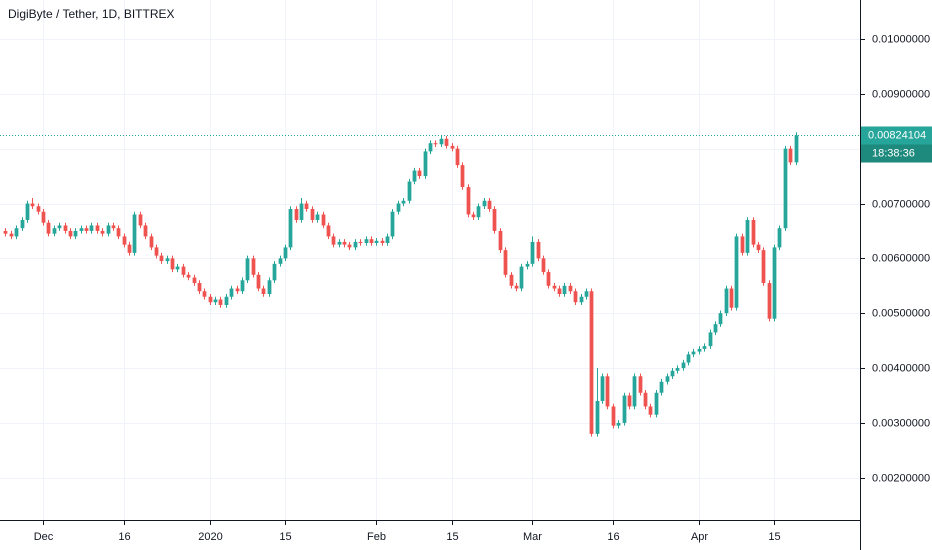  What do you see at coordinates (901, 313) in the screenshot?
I see `y-tick-label: 0.00500000` at bounding box center [901, 313].